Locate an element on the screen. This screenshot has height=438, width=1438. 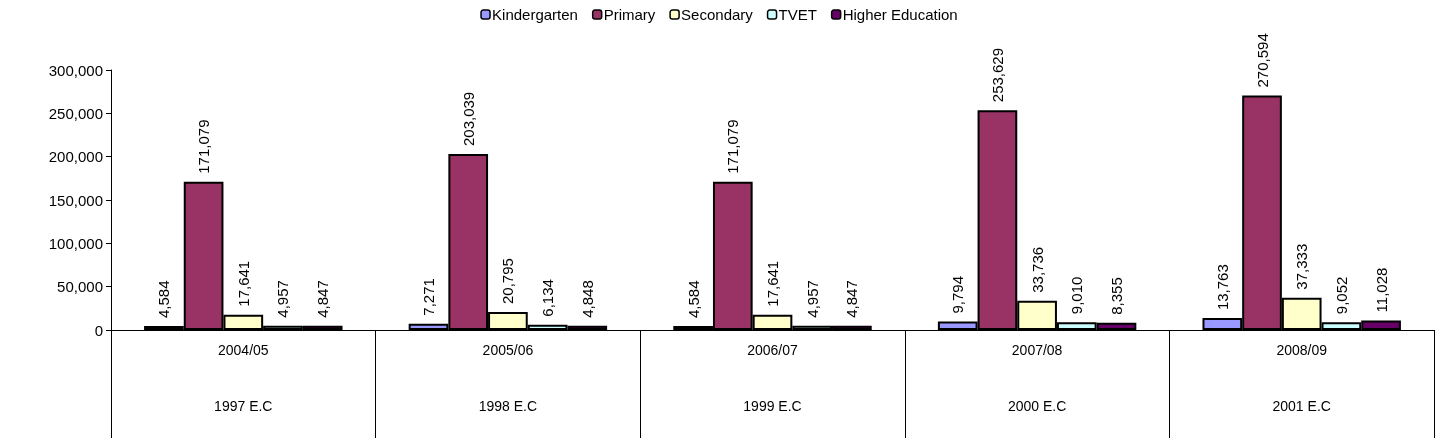
category-label: 2006/07 1999 E.C is located at coordinates (772, 378).